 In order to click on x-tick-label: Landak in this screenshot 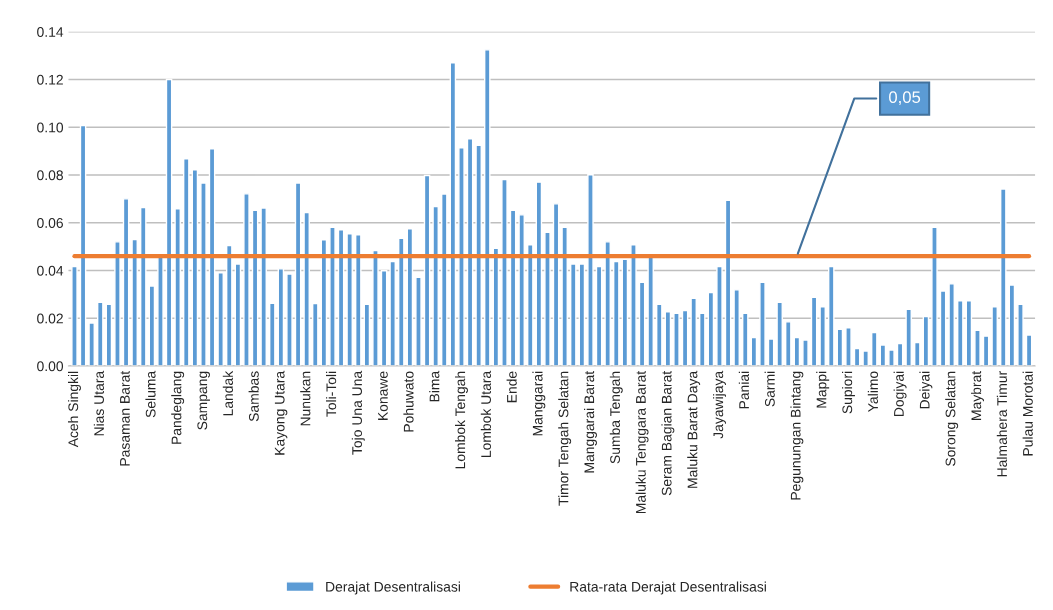, I will do `click(227, 393)`.